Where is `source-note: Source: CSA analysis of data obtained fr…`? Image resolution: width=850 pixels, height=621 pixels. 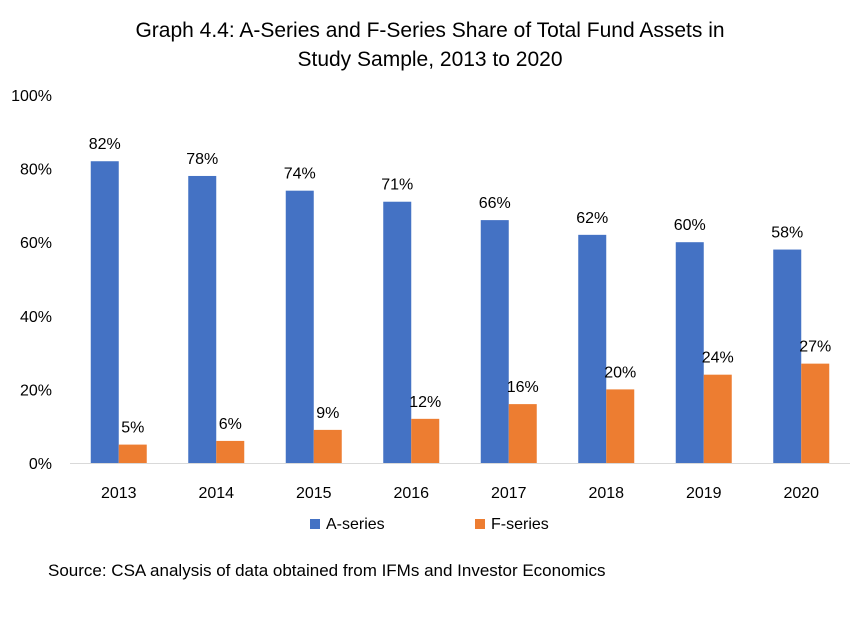 source-note: Source: CSA analysis of data obtained fr… is located at coordinates (327, 570).